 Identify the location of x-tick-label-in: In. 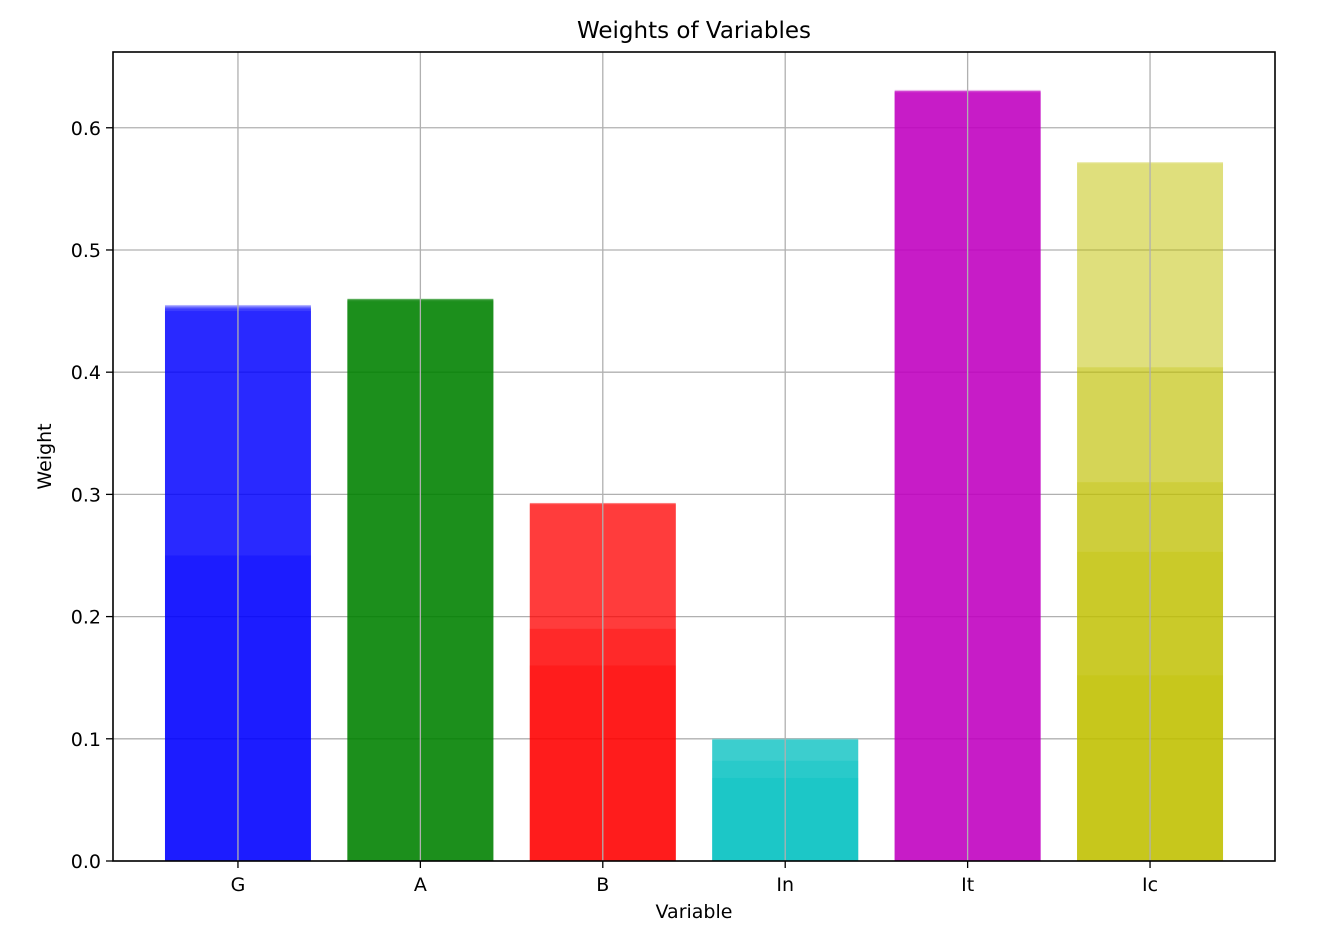
(785, 885).